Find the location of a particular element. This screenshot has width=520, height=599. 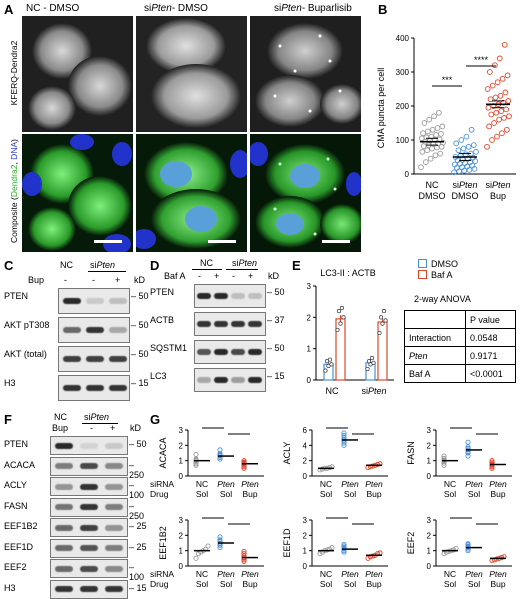

blot-label-pten: PTEN is located at coordinates (162, 292).